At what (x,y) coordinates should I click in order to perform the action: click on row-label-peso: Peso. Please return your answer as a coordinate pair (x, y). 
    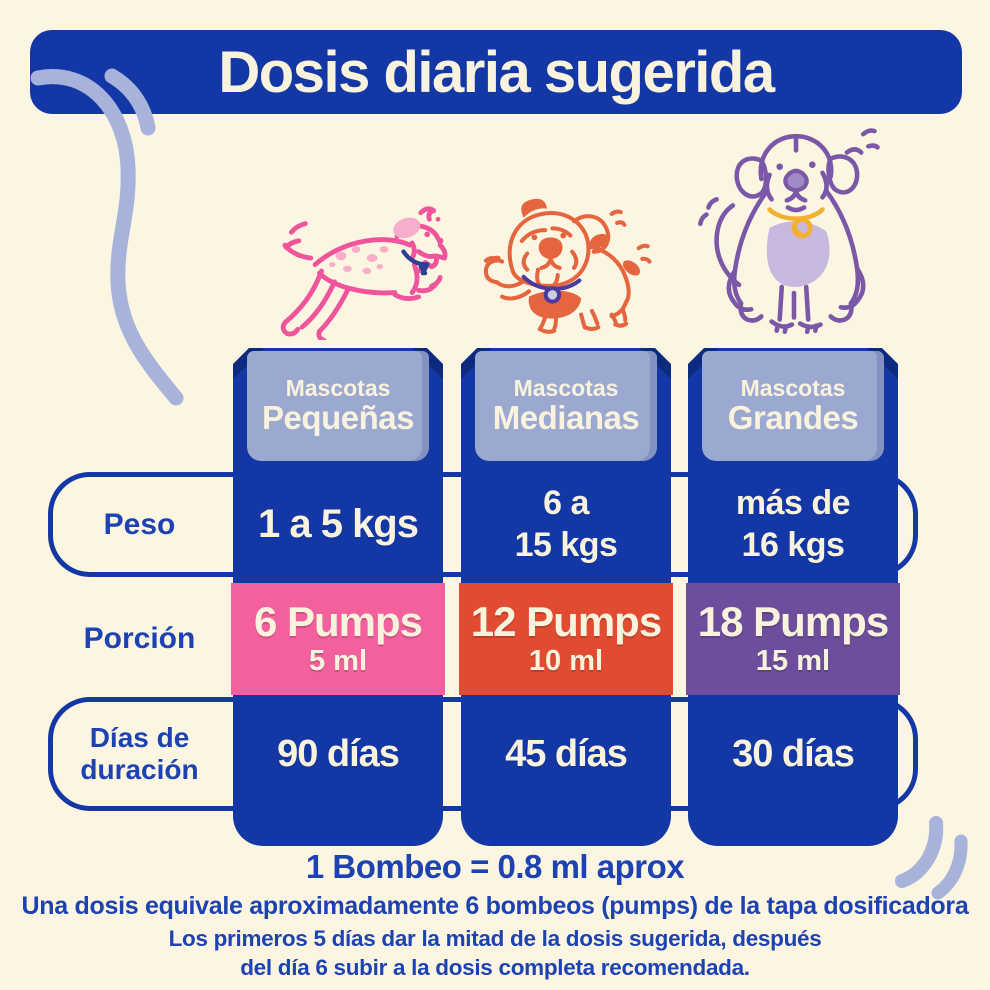
    Looking at the image, I should click on (139, 524).